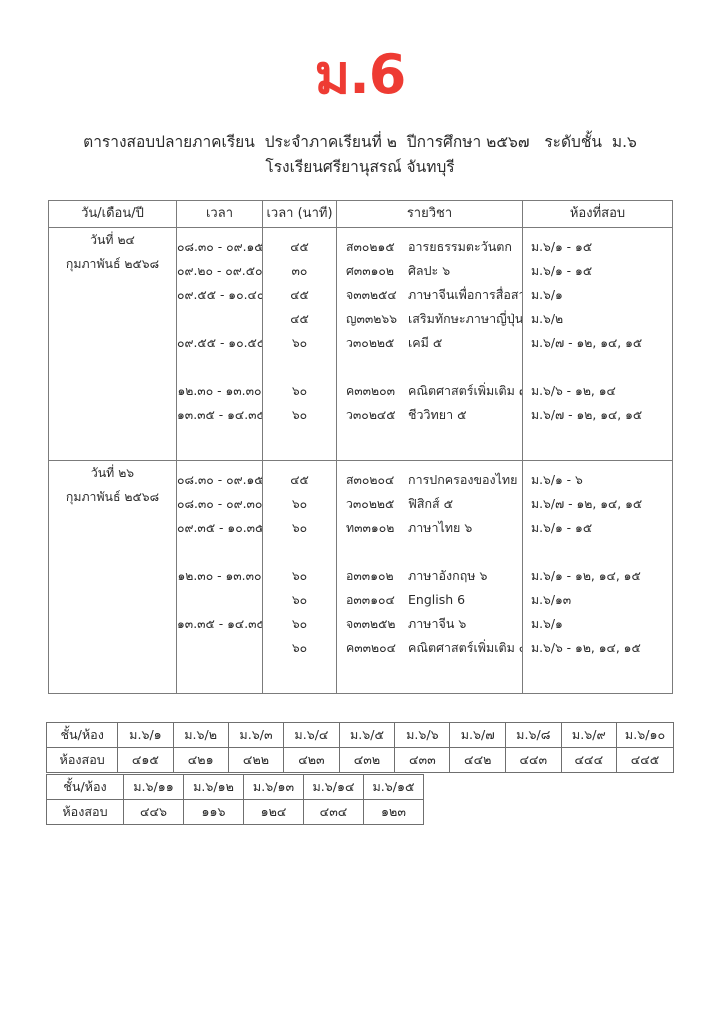  Describe the element at coordinates (200, 735) in the screenshot. I see `class-row-cell: ม.๖/๒` at that location.